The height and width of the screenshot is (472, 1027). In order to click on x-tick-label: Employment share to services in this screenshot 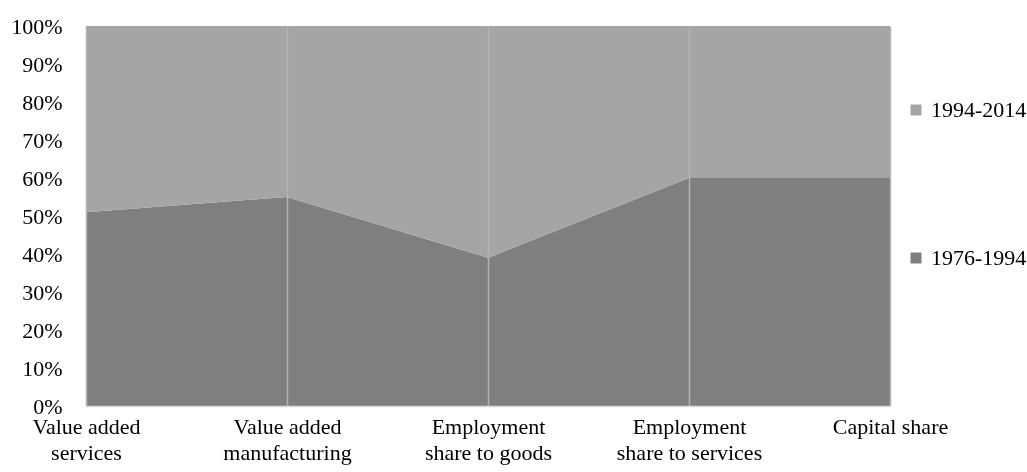, I will do `click(689, 439)`.